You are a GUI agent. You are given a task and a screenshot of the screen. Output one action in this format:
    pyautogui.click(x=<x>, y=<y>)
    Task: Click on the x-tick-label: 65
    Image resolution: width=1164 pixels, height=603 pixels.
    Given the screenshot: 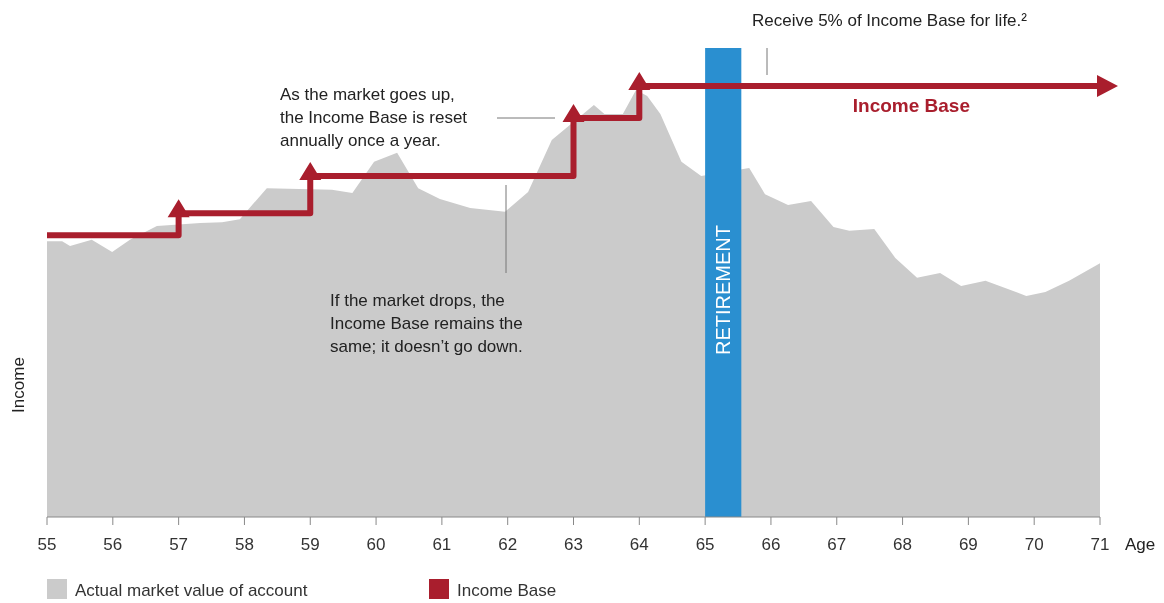 What is the action you would take?
    pyautogui.click(x=705, y=544)
    